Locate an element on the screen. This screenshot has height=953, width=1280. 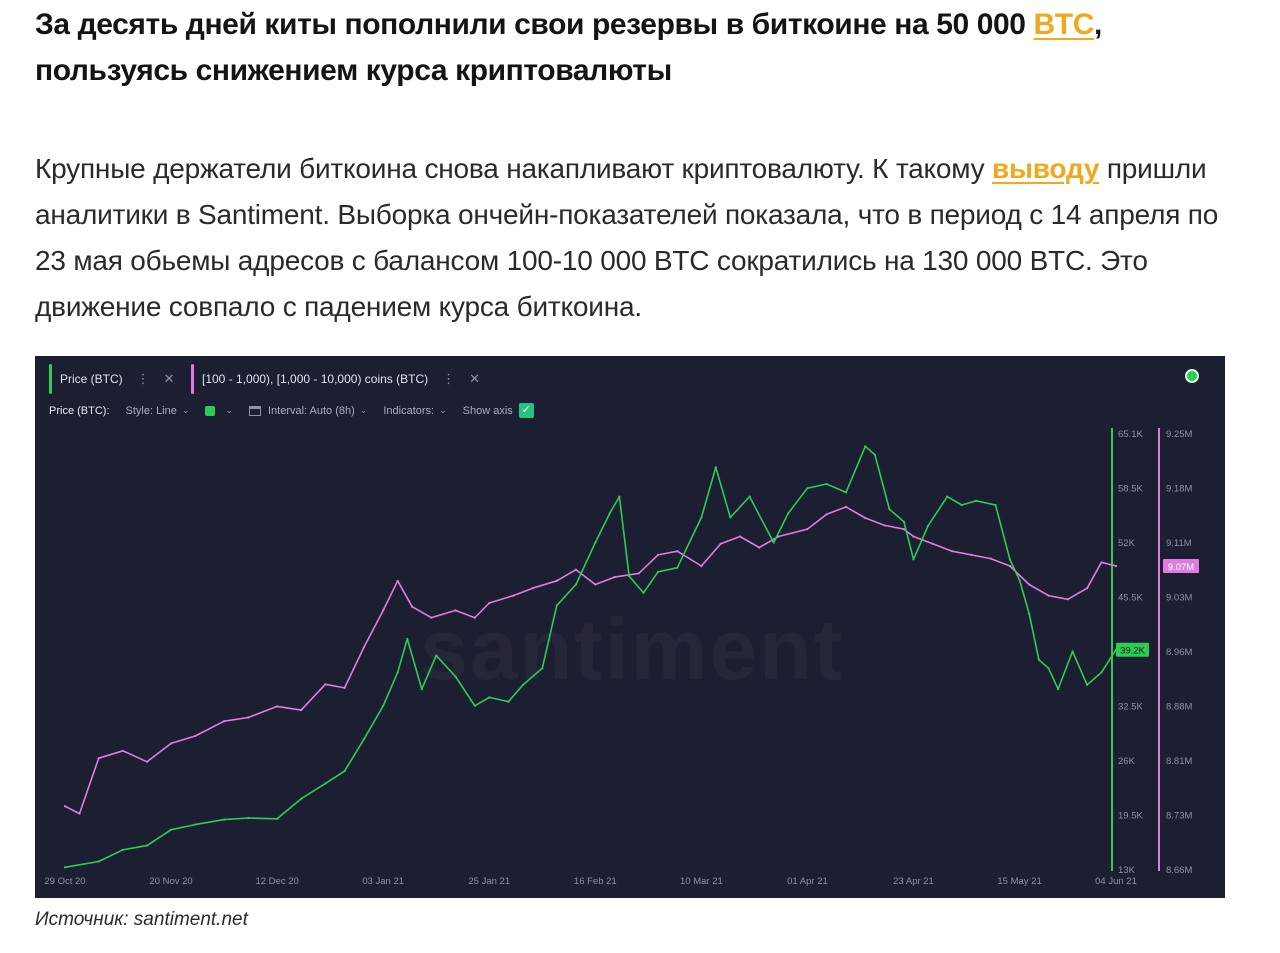
y-right-tick-label: 8.88M is located at coordinates (1179, 707).